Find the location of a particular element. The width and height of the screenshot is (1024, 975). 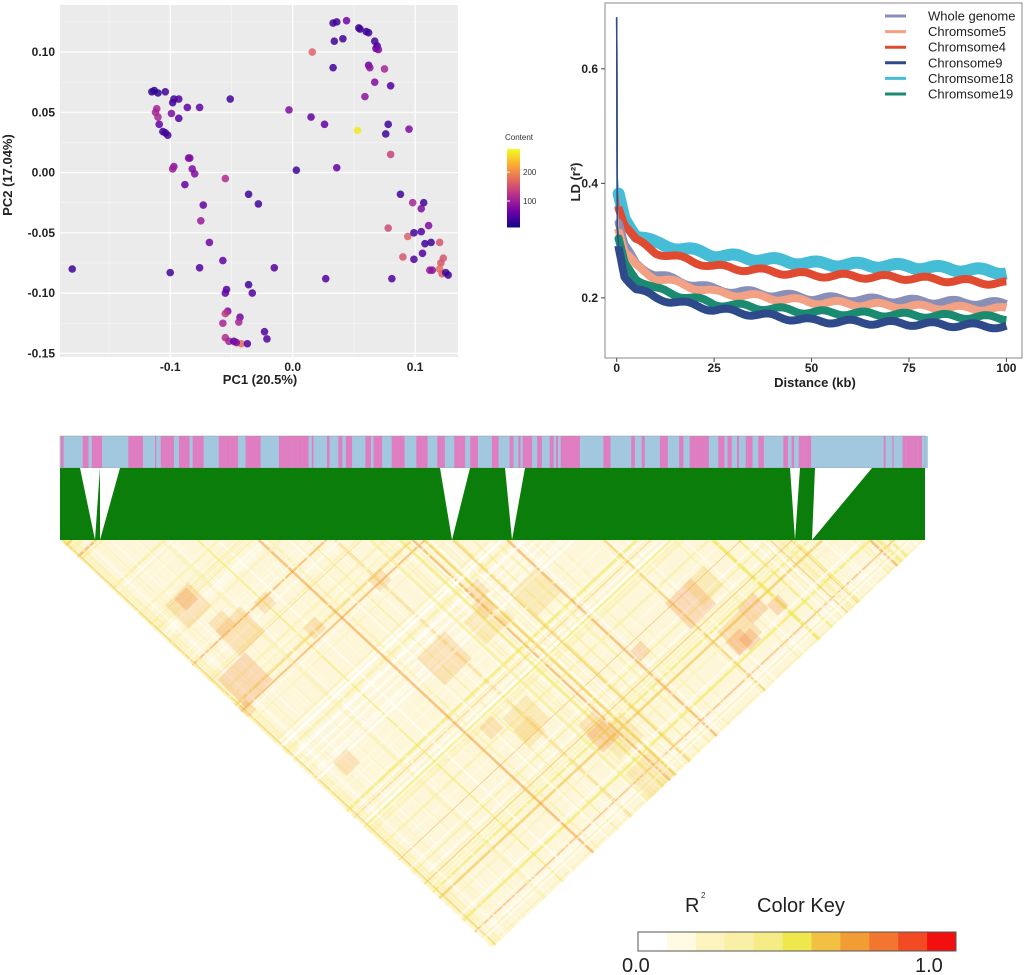

ld-x-tick-label: 25 is located at coordinates (714, 368).